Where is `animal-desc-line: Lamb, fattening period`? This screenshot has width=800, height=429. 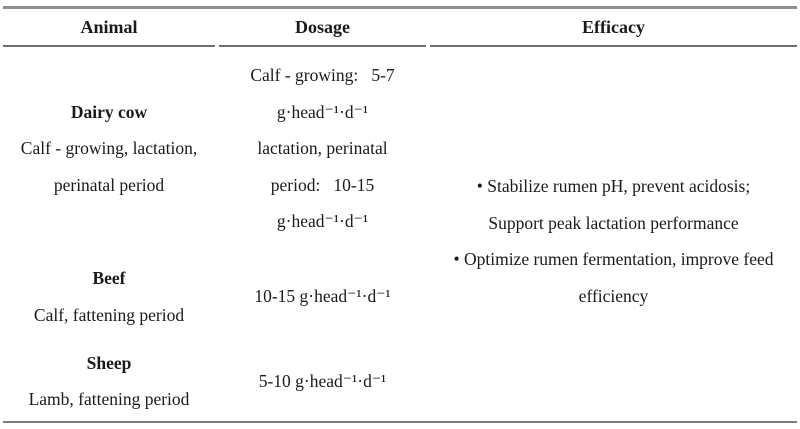 animal-desc-line: Lamb, fattening period is located at coordinates (109, 399).